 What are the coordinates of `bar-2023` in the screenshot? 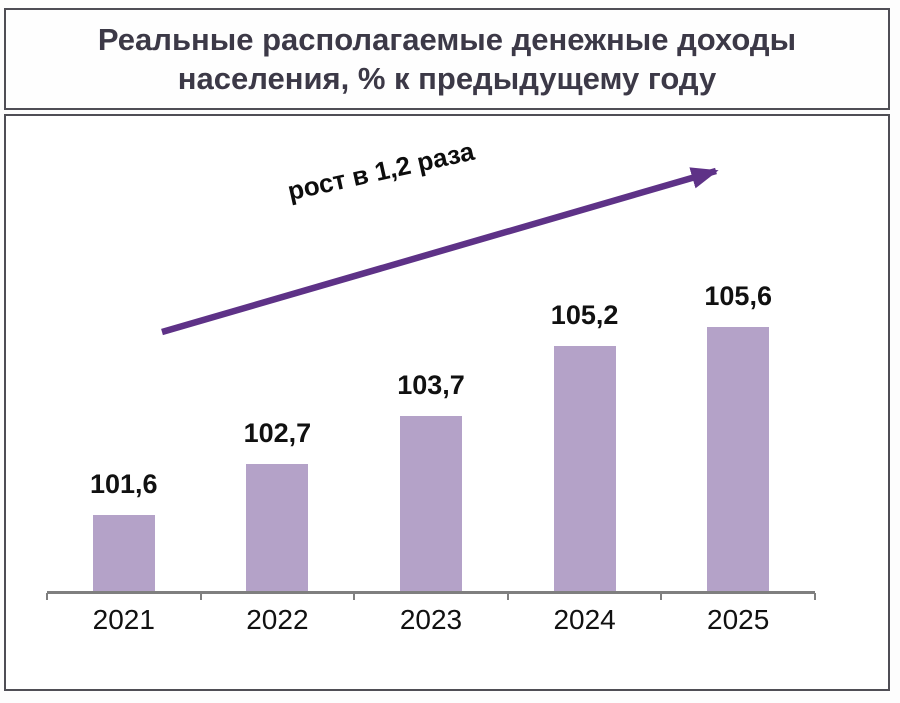 It's located at (431, 503).